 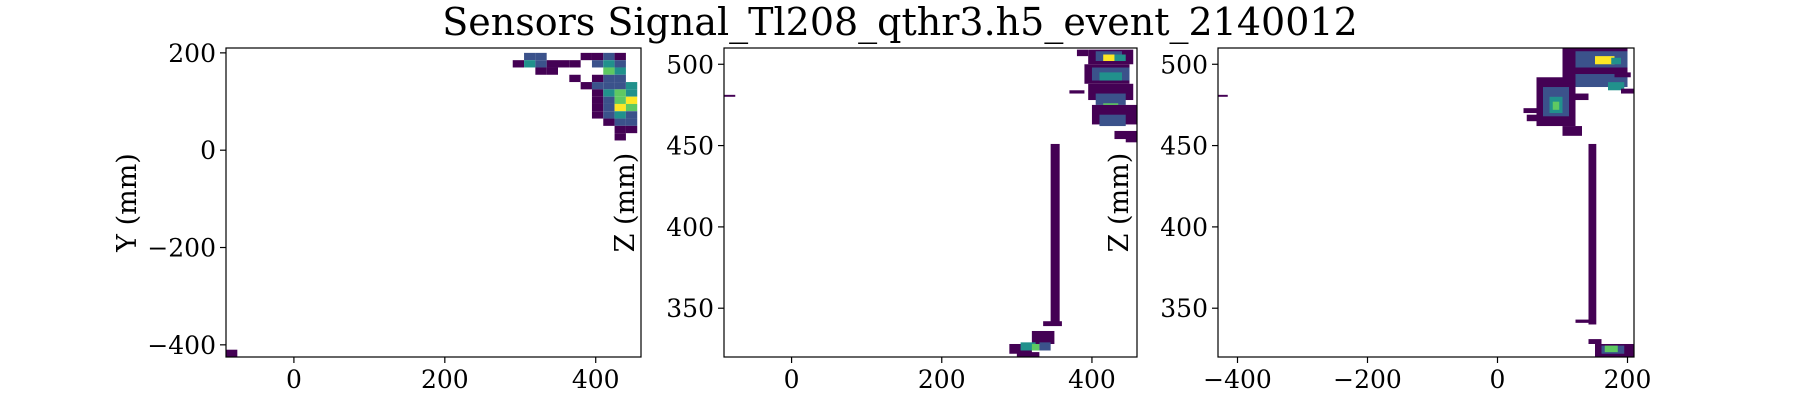 I want to click on y-axis-label-yz: Z (mm), so click(x=1119, y=203).